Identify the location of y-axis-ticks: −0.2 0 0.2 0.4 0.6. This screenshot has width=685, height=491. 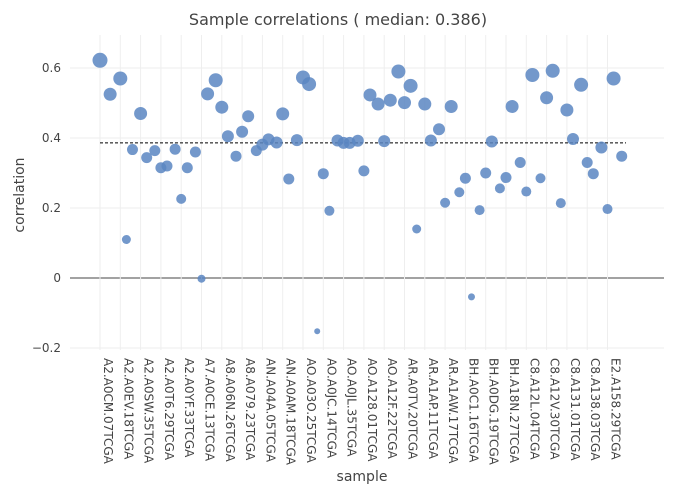
(46, 208).